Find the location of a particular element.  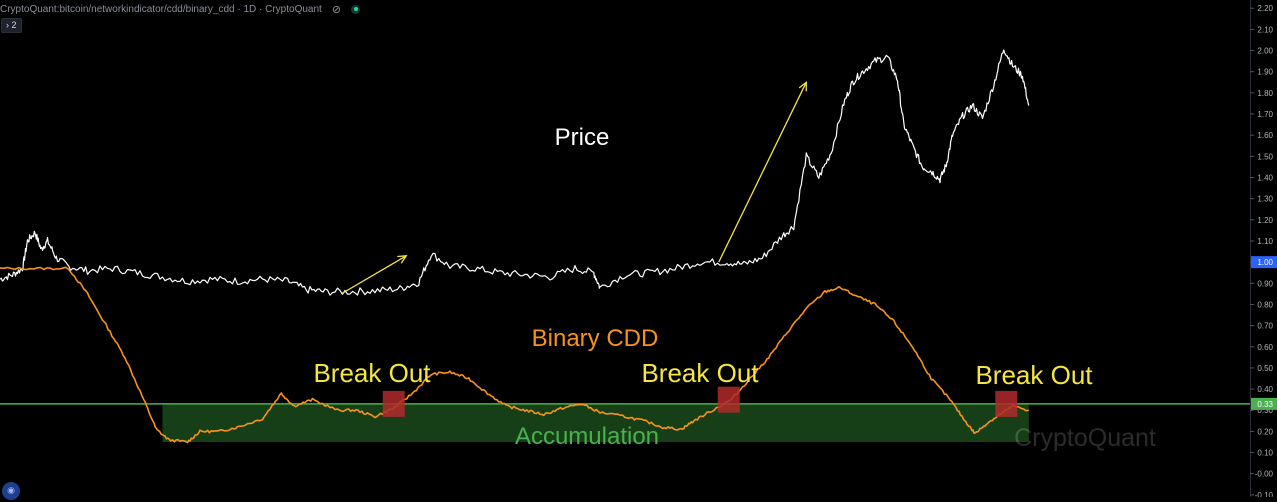

price-value-tag: 1.00 is located at coordinates (1265, 262).